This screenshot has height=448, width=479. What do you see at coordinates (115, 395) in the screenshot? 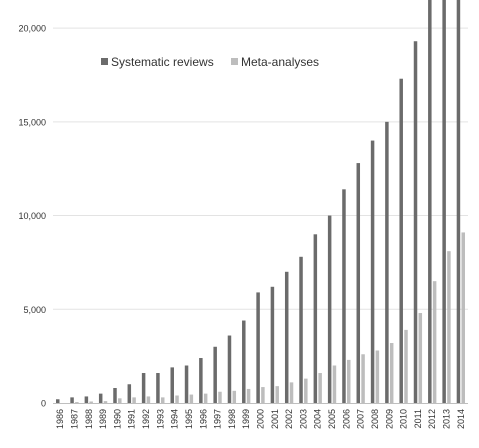
I see `bar-systematic-reviews-1990` at bounding box center [115, 395].